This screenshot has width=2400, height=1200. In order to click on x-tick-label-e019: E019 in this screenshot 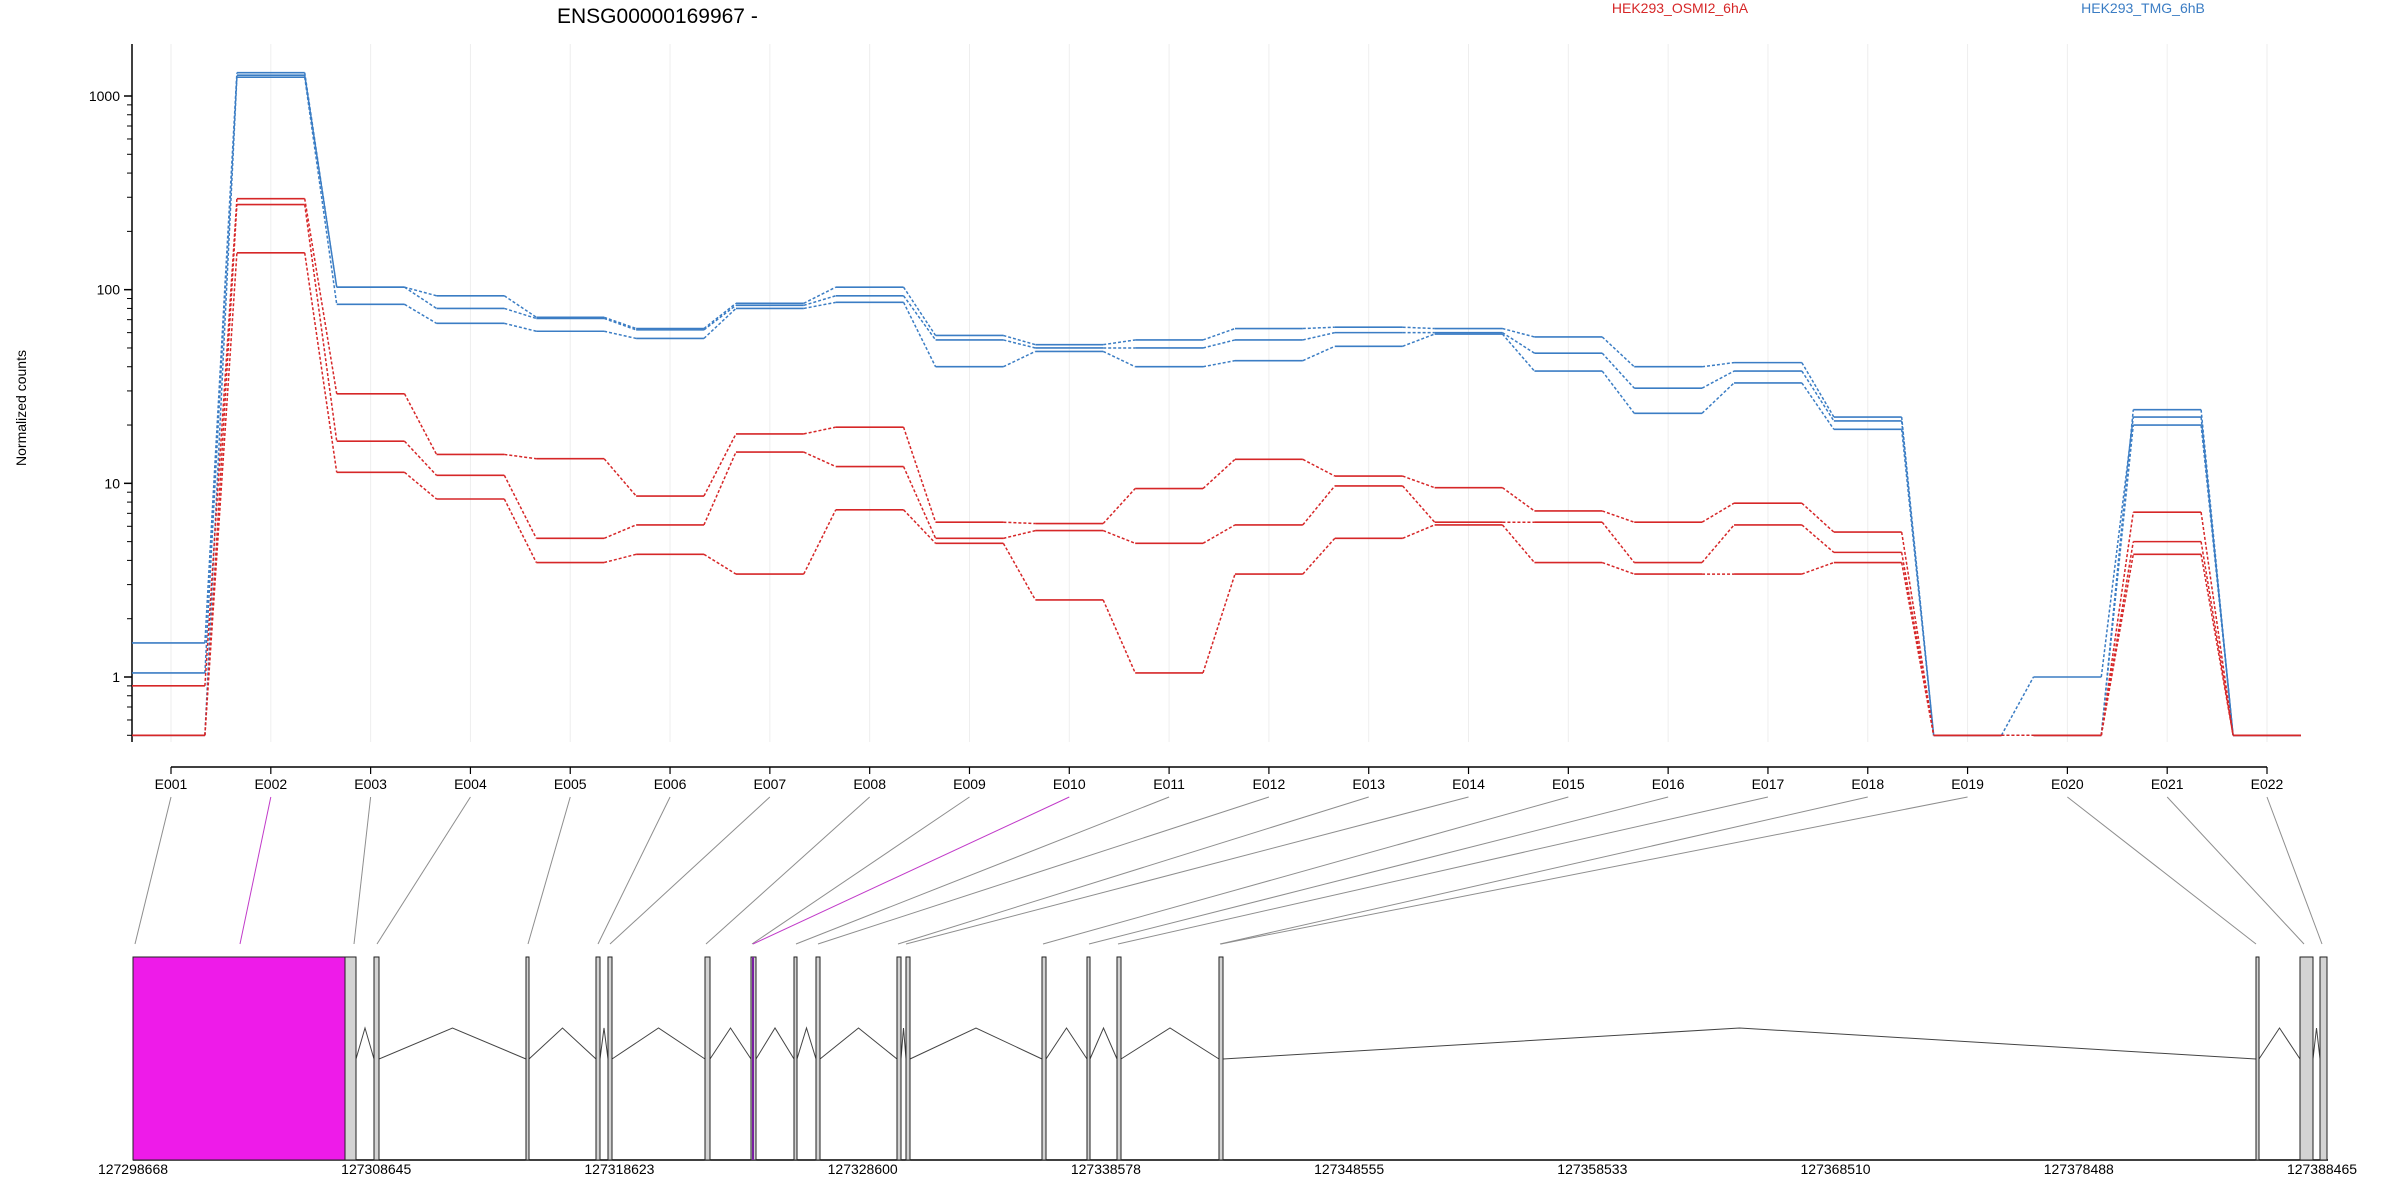, I will do `click(1967, 784)`.